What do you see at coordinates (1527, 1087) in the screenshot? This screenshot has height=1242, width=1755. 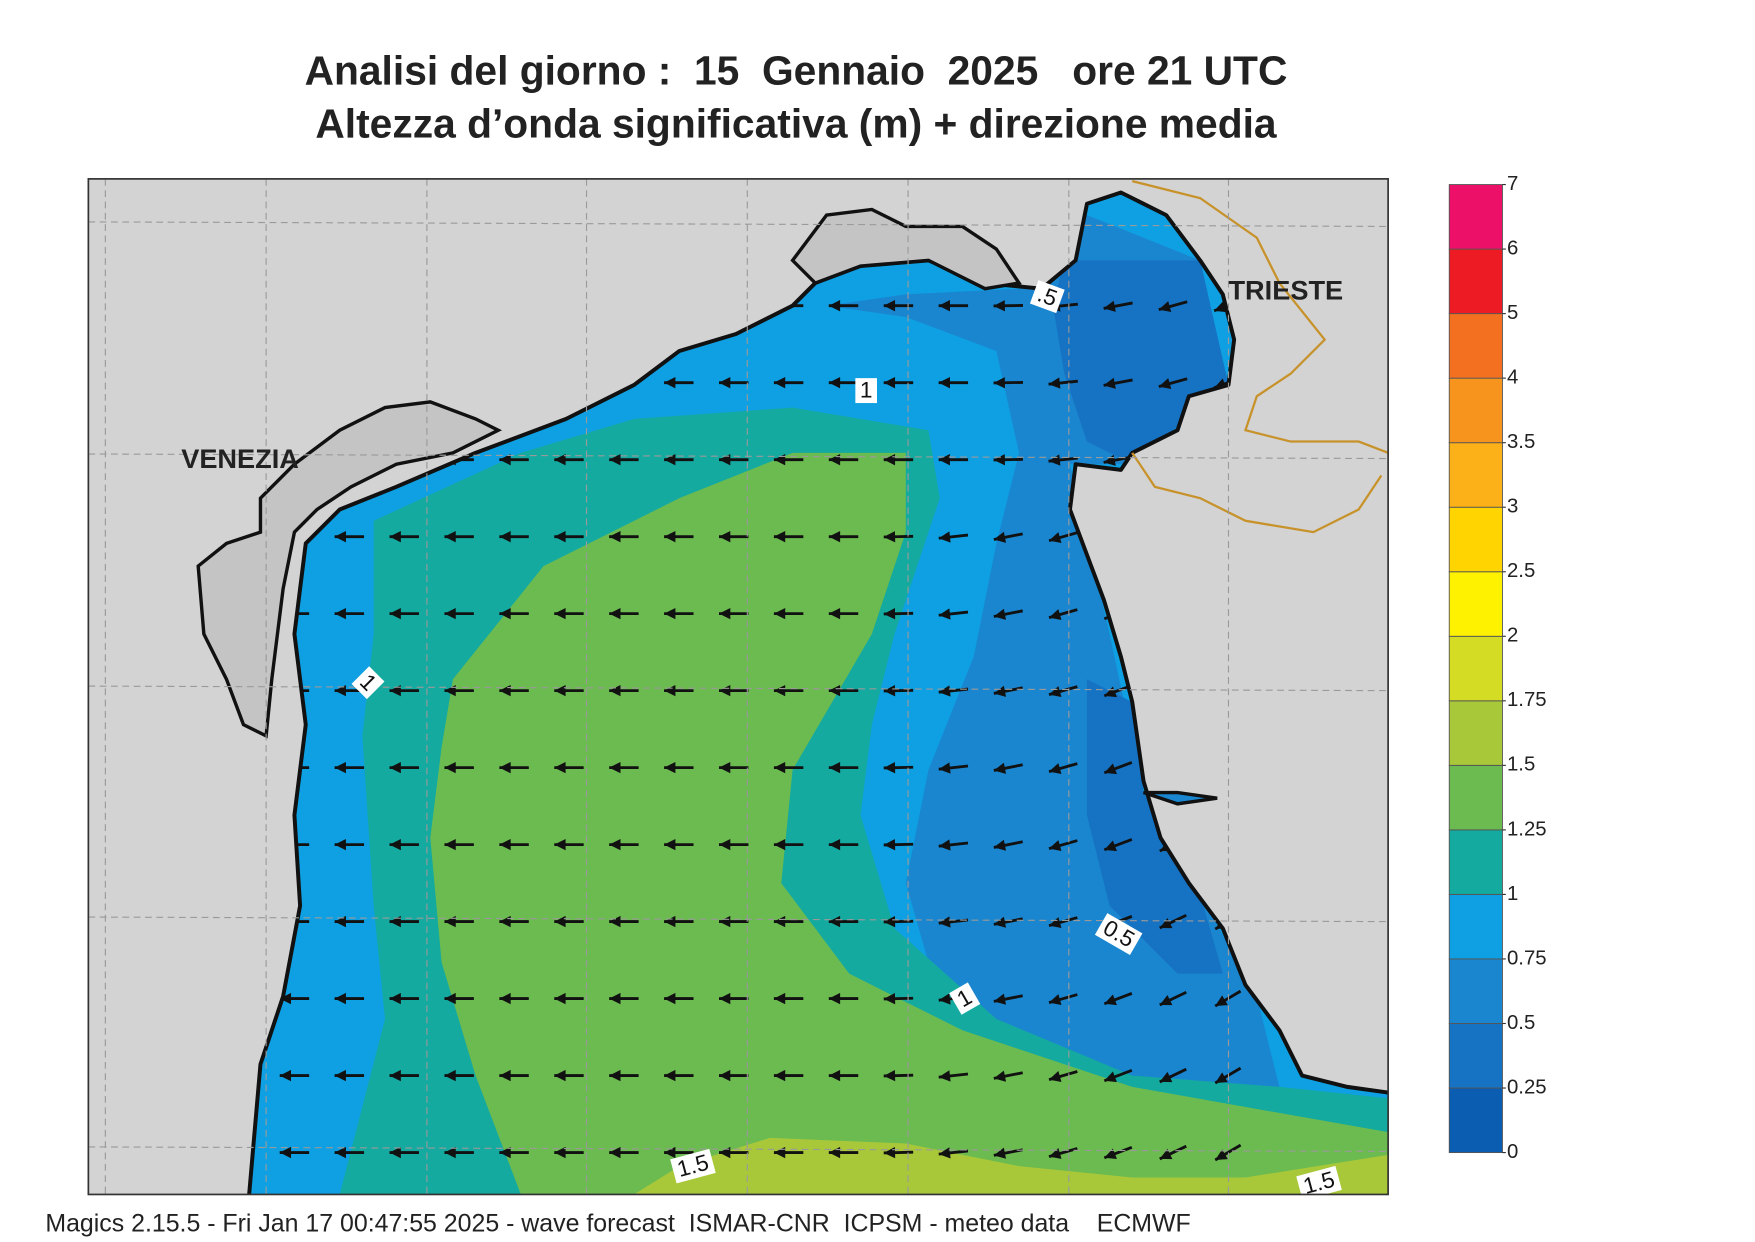 I see `colorbar-label: 0.25` at bounding box center [1527, 1087].